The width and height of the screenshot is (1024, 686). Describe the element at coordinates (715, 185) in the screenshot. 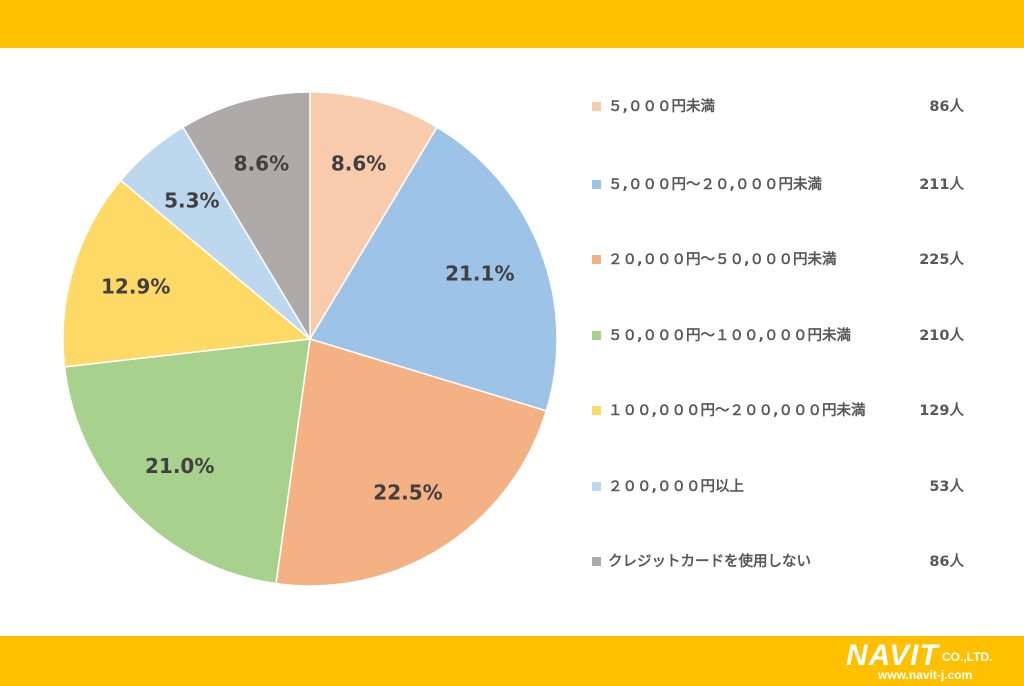

I see `legend-label: ５,０００円～２０,０００円未満` at that location.